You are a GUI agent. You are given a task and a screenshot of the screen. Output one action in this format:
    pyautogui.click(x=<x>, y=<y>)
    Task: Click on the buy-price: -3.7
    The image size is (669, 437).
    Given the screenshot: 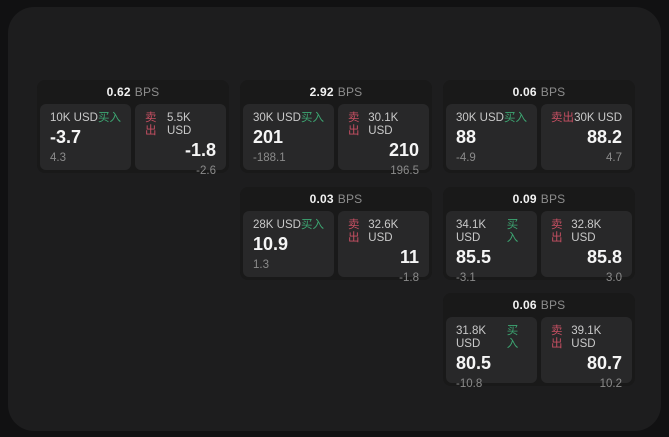 What is the action you would take?
    pyautogui.click(x=66, y=137)
    